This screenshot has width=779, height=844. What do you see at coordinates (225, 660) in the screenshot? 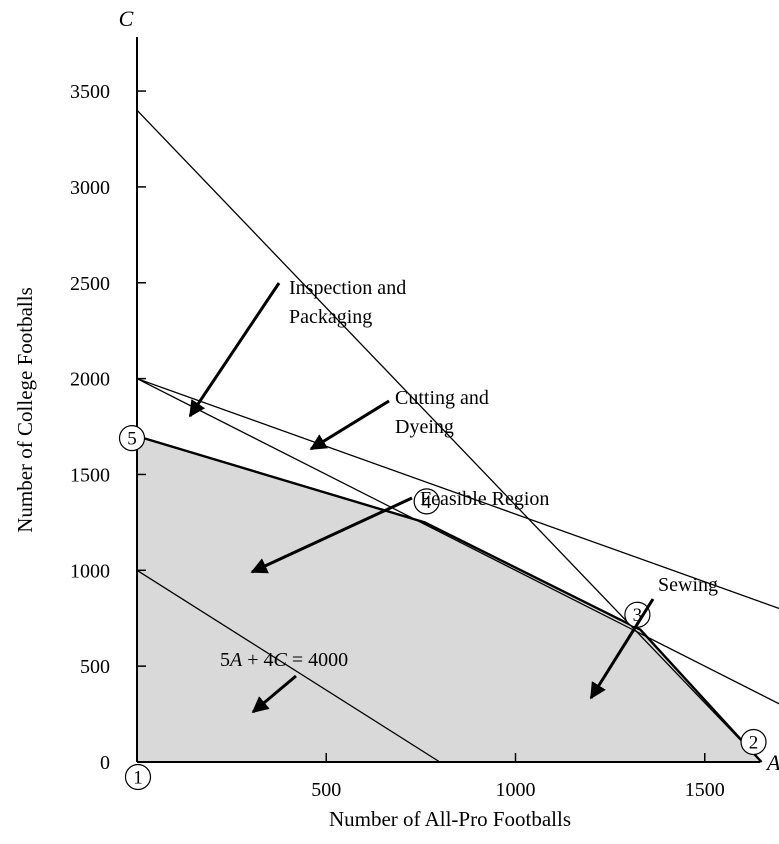
I see `objective-coef-a: 5` at bounding box center [225, 660].